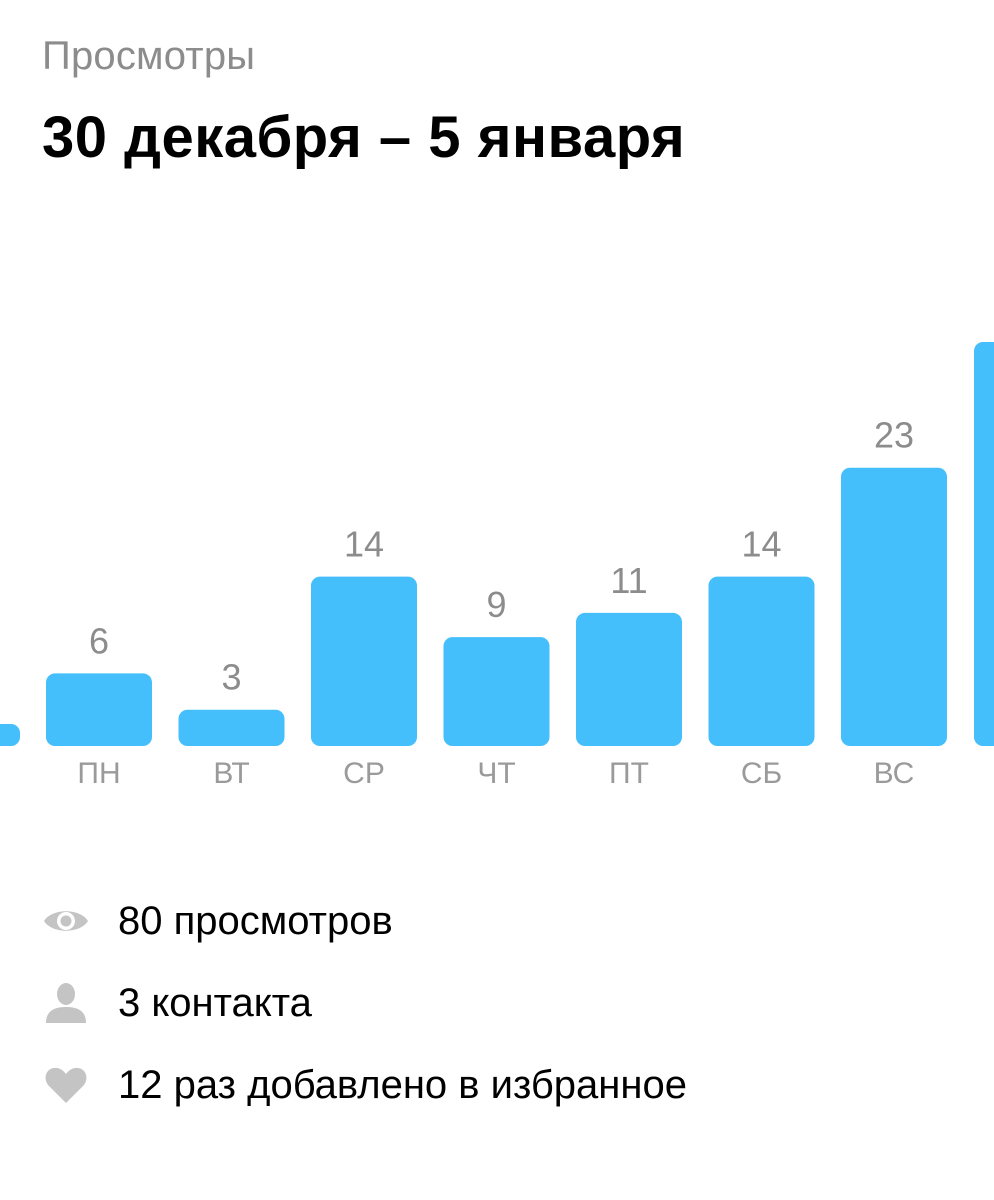 Image resolution: width=994 pixels, height=1200 pixels. I want to click on bar-value-label: 9, so click(496, 604).